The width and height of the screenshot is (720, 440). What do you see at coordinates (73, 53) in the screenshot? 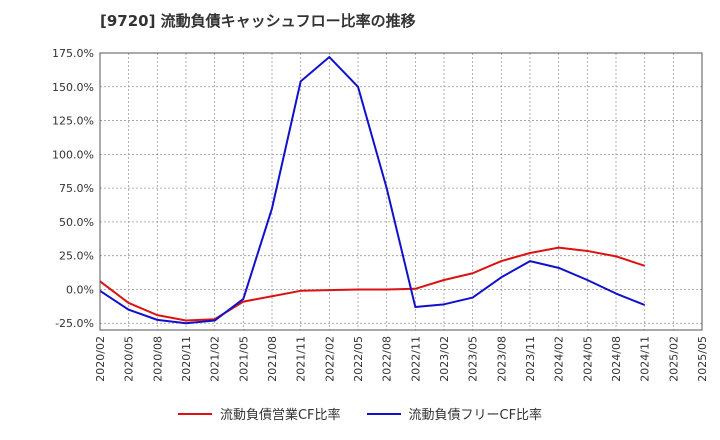
I see `y-tick-label: 175.0%` at bounding box center [73, 53].